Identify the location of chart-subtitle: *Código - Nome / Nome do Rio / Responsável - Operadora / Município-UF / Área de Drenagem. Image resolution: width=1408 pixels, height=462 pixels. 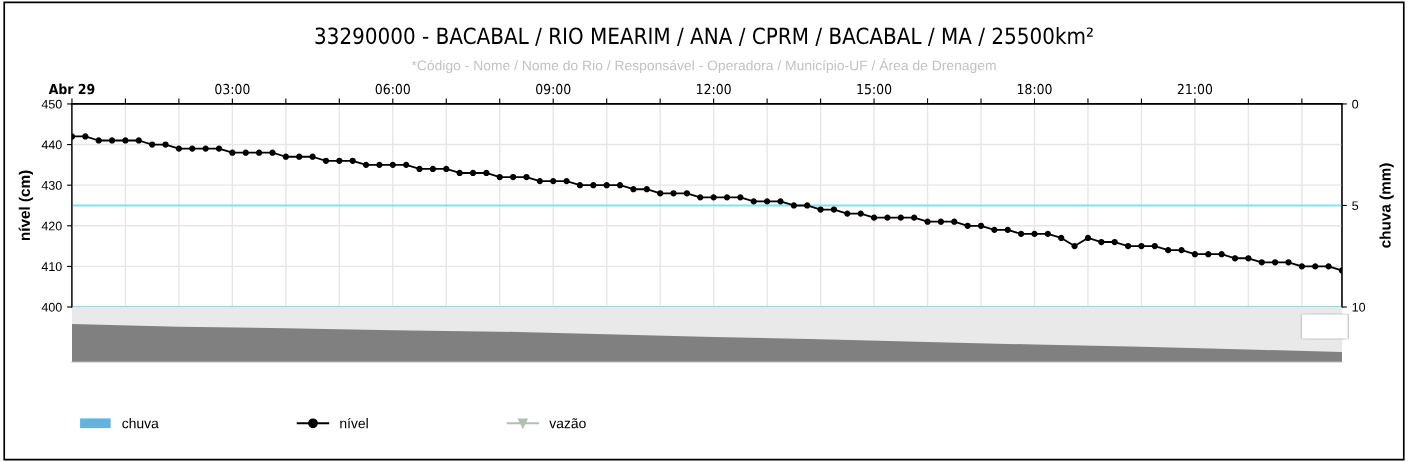
(703, 66).